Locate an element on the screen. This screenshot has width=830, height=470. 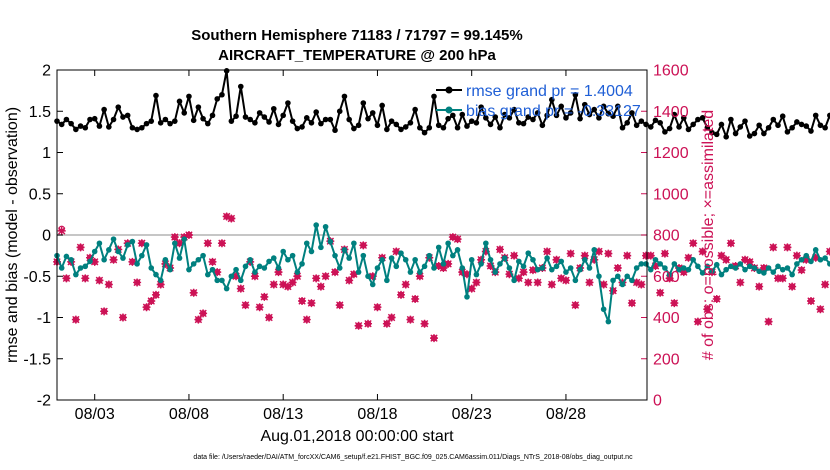
y-tick-label: -0.5 is located at coordinates (37, 277).